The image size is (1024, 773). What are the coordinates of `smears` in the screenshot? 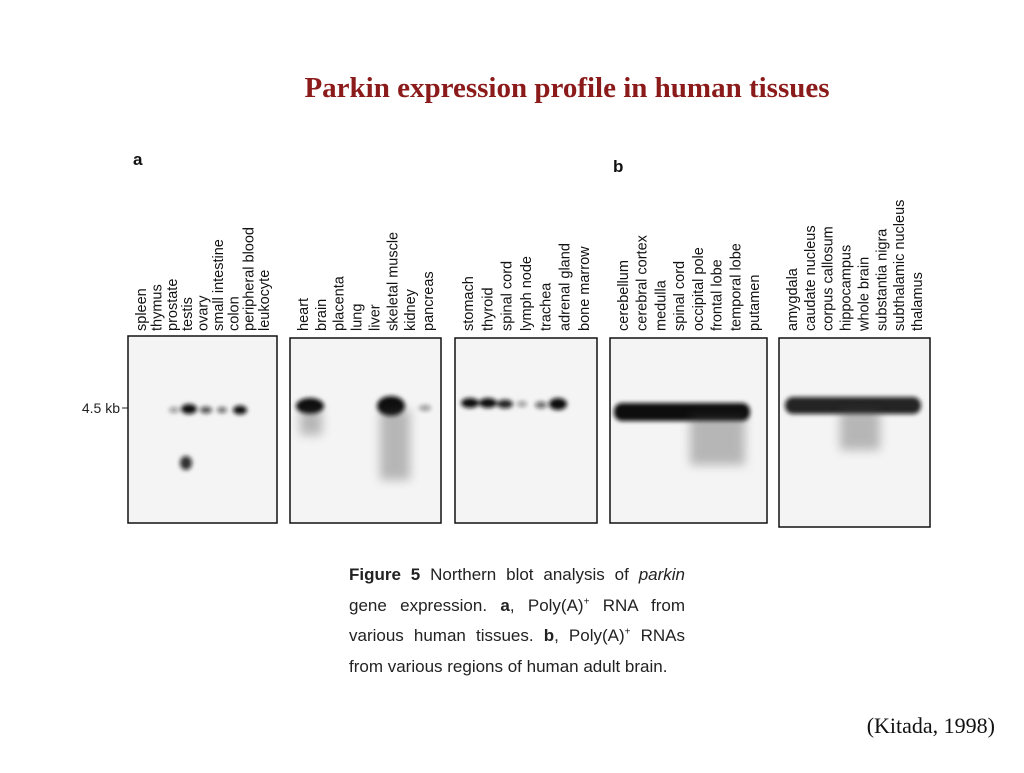 It's located at (590, 445).